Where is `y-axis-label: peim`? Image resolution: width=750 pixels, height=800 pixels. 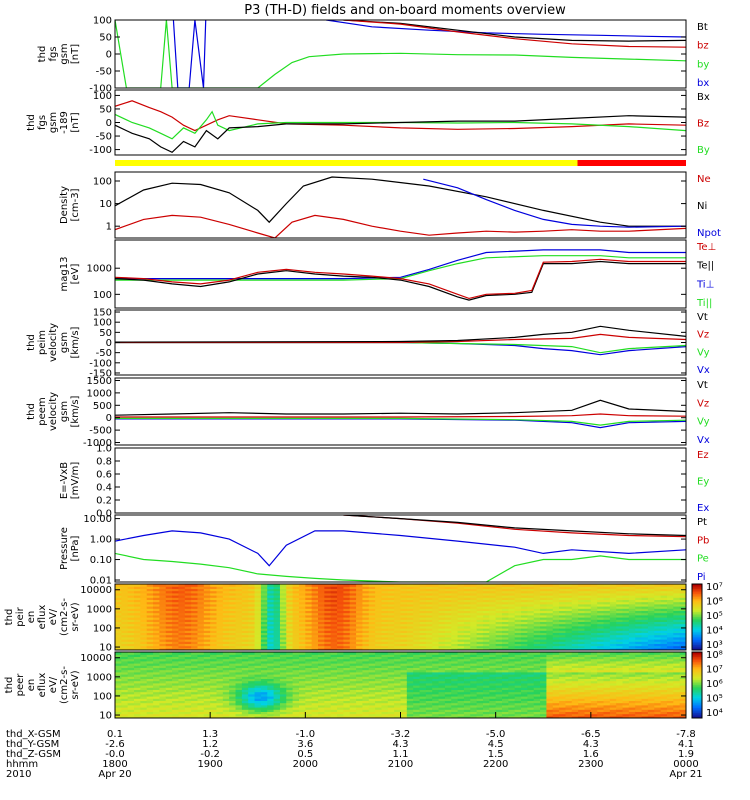 y-axis-label: peim is located at coordinates (42, 342).